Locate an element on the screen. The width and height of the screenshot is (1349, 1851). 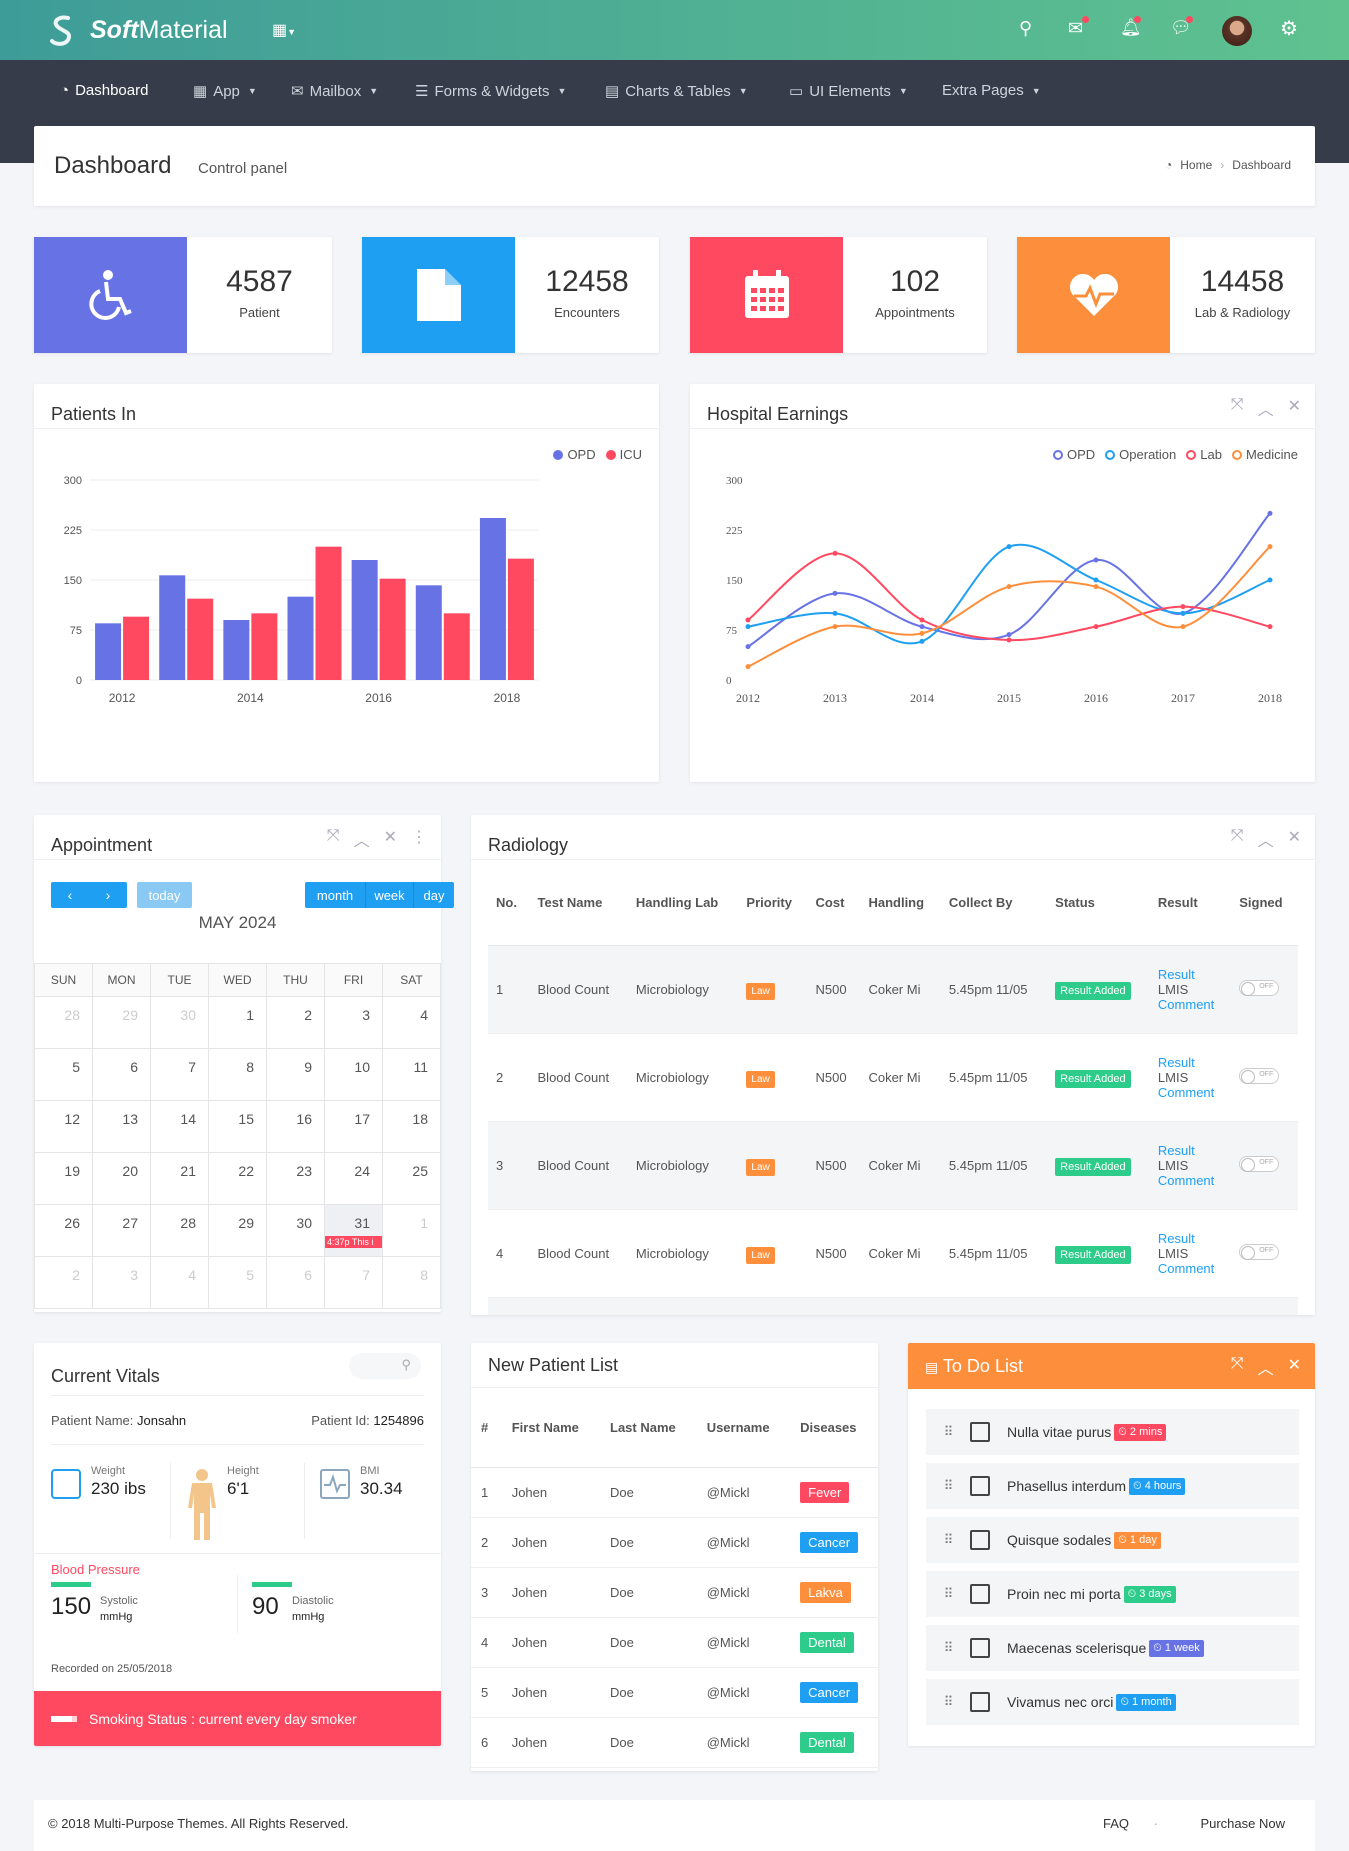
todo-item: ⠿ Nulla vitae purus ⏲ 2 mins is located at coordinates (1112, 1432).